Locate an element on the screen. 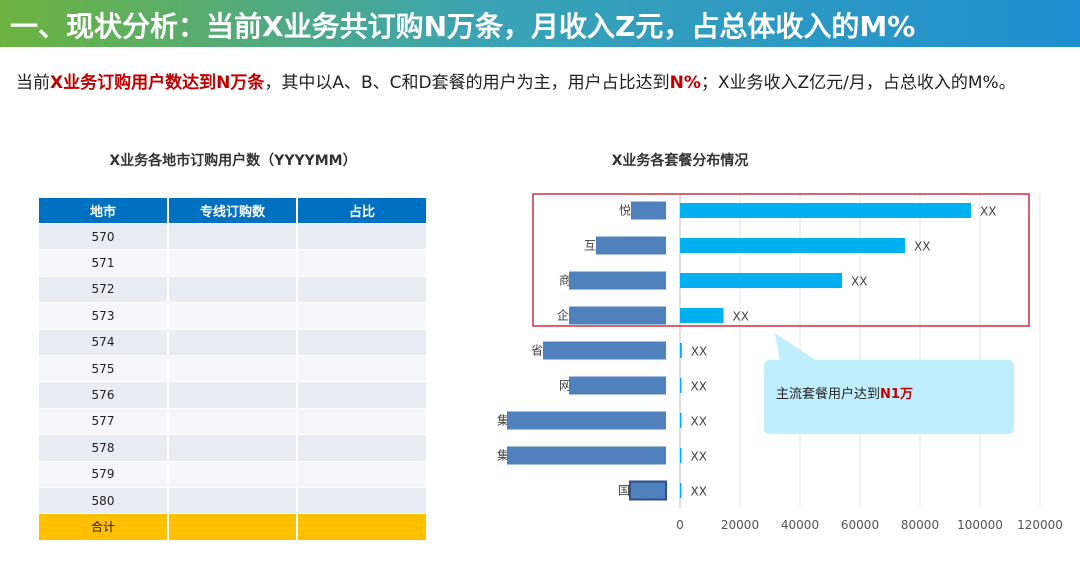 The image size is (1080, 576). city-cell: 576 is located at coordinates (104, 394).